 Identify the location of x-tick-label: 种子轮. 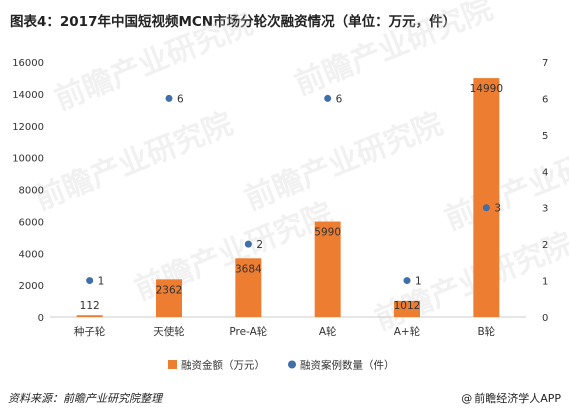
(90, 331).